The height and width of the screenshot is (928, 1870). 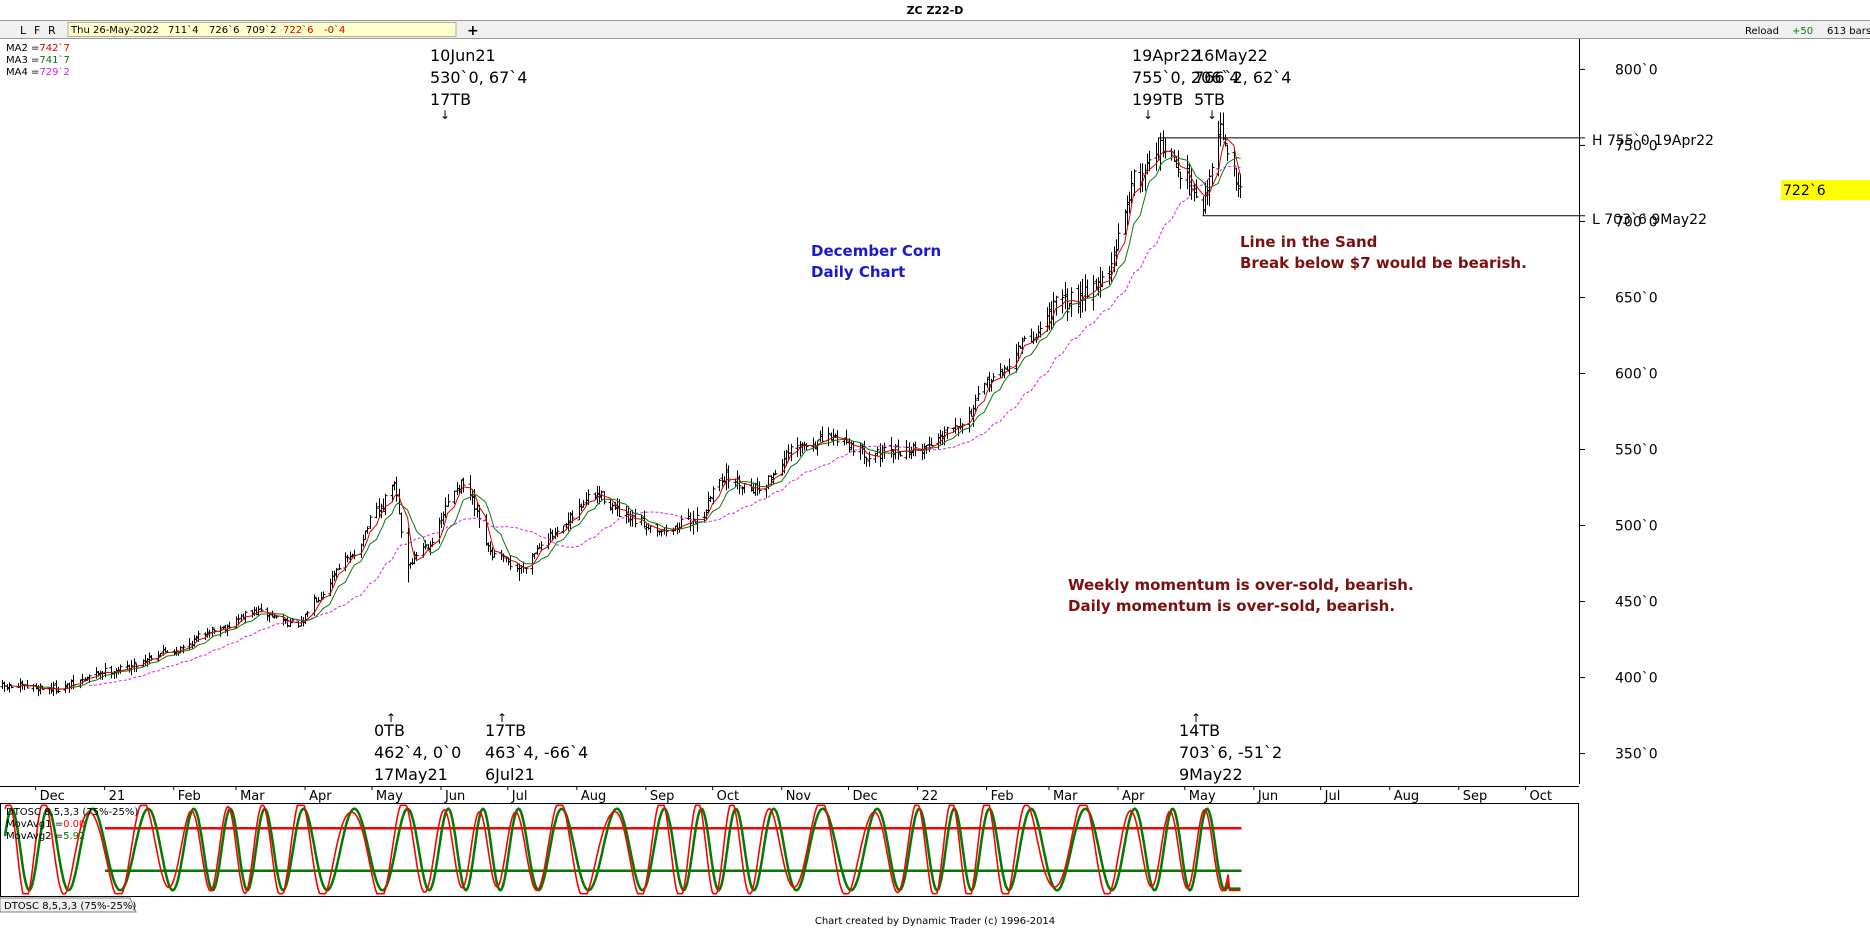 I want to click on oscillator-tab-label: DTOSC 8,5,3,3 (75%-25%), so click(x=70, y=906).